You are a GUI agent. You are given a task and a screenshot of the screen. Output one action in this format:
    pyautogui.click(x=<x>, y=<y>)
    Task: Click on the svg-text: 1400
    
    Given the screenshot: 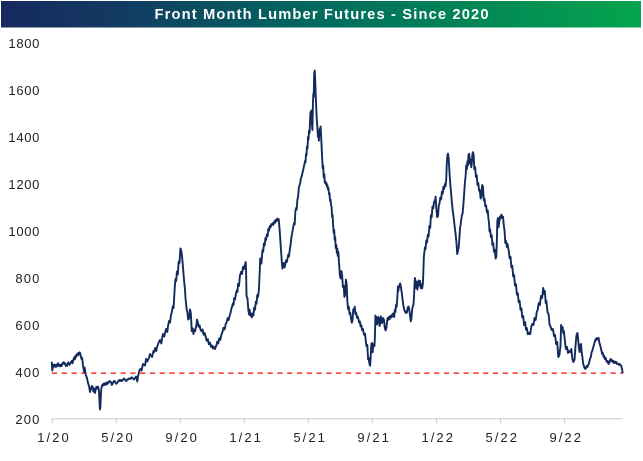 What is the action you would take?
    pyautogui.click(x=23, y=137)
    